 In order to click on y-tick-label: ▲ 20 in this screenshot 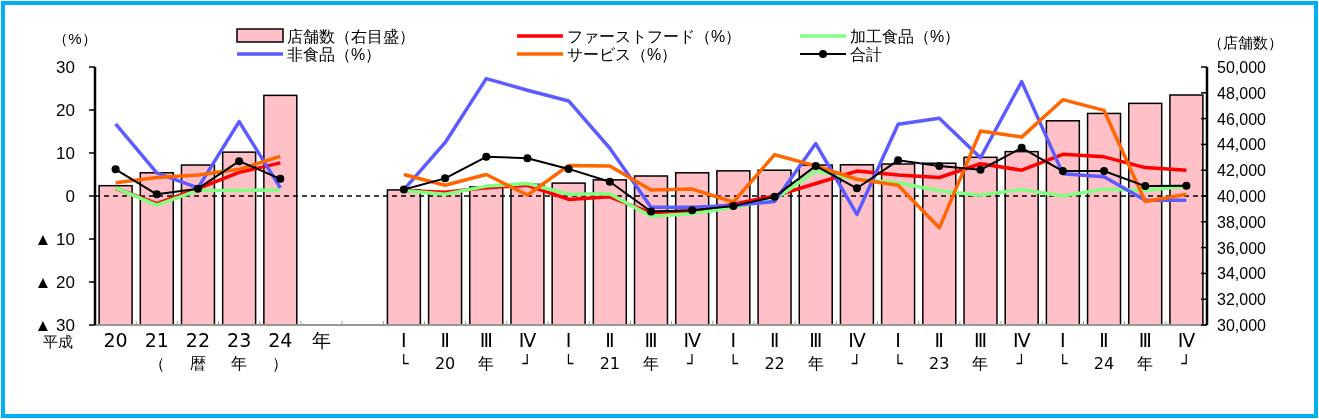, I will do `click(54, 282)`.